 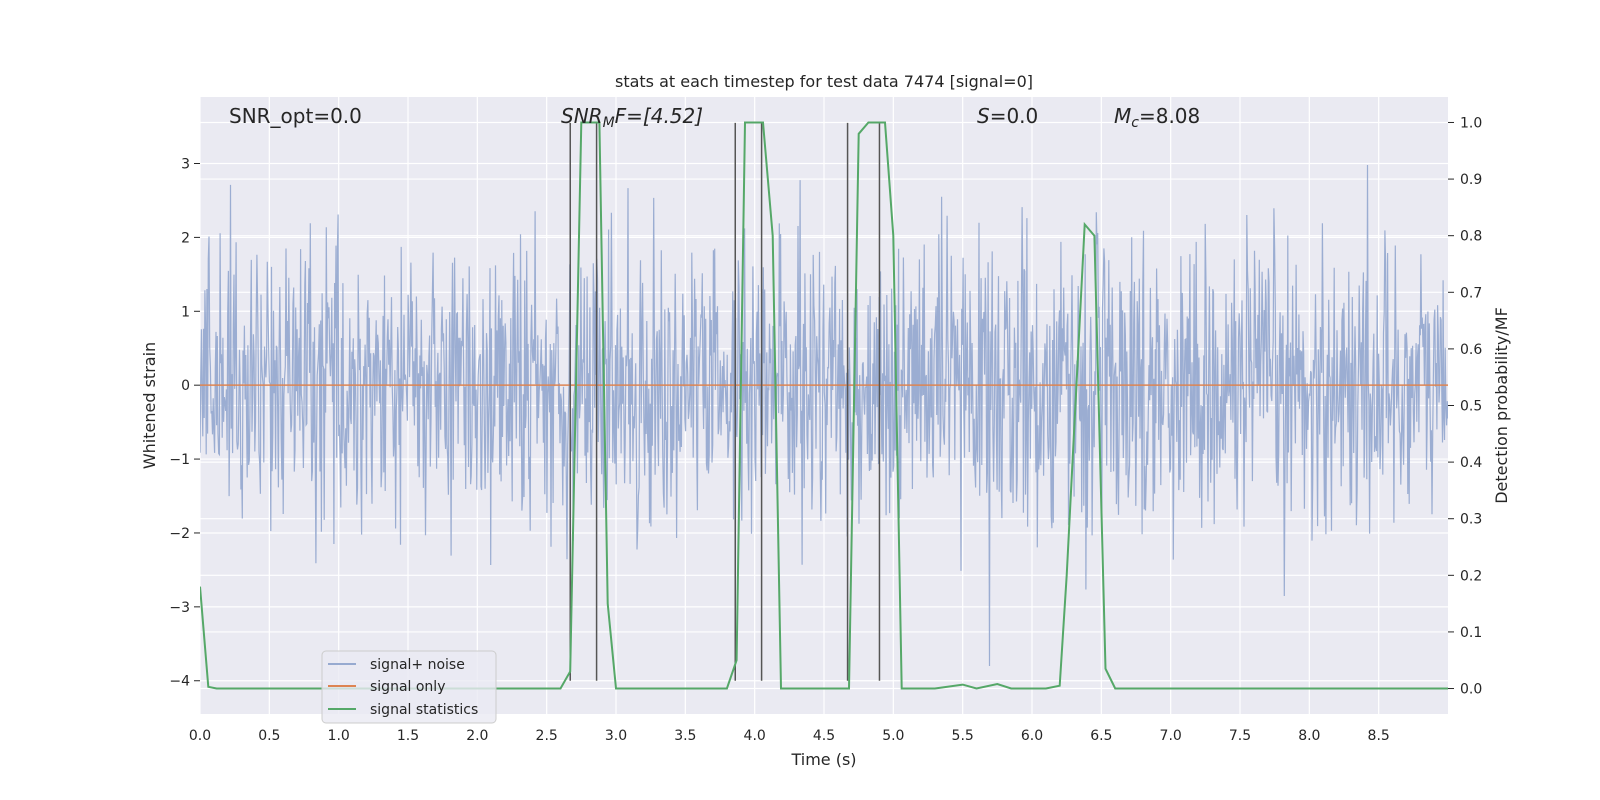 I want to click on y2-tick-label: 0.7, so click(x=1471, y=293).